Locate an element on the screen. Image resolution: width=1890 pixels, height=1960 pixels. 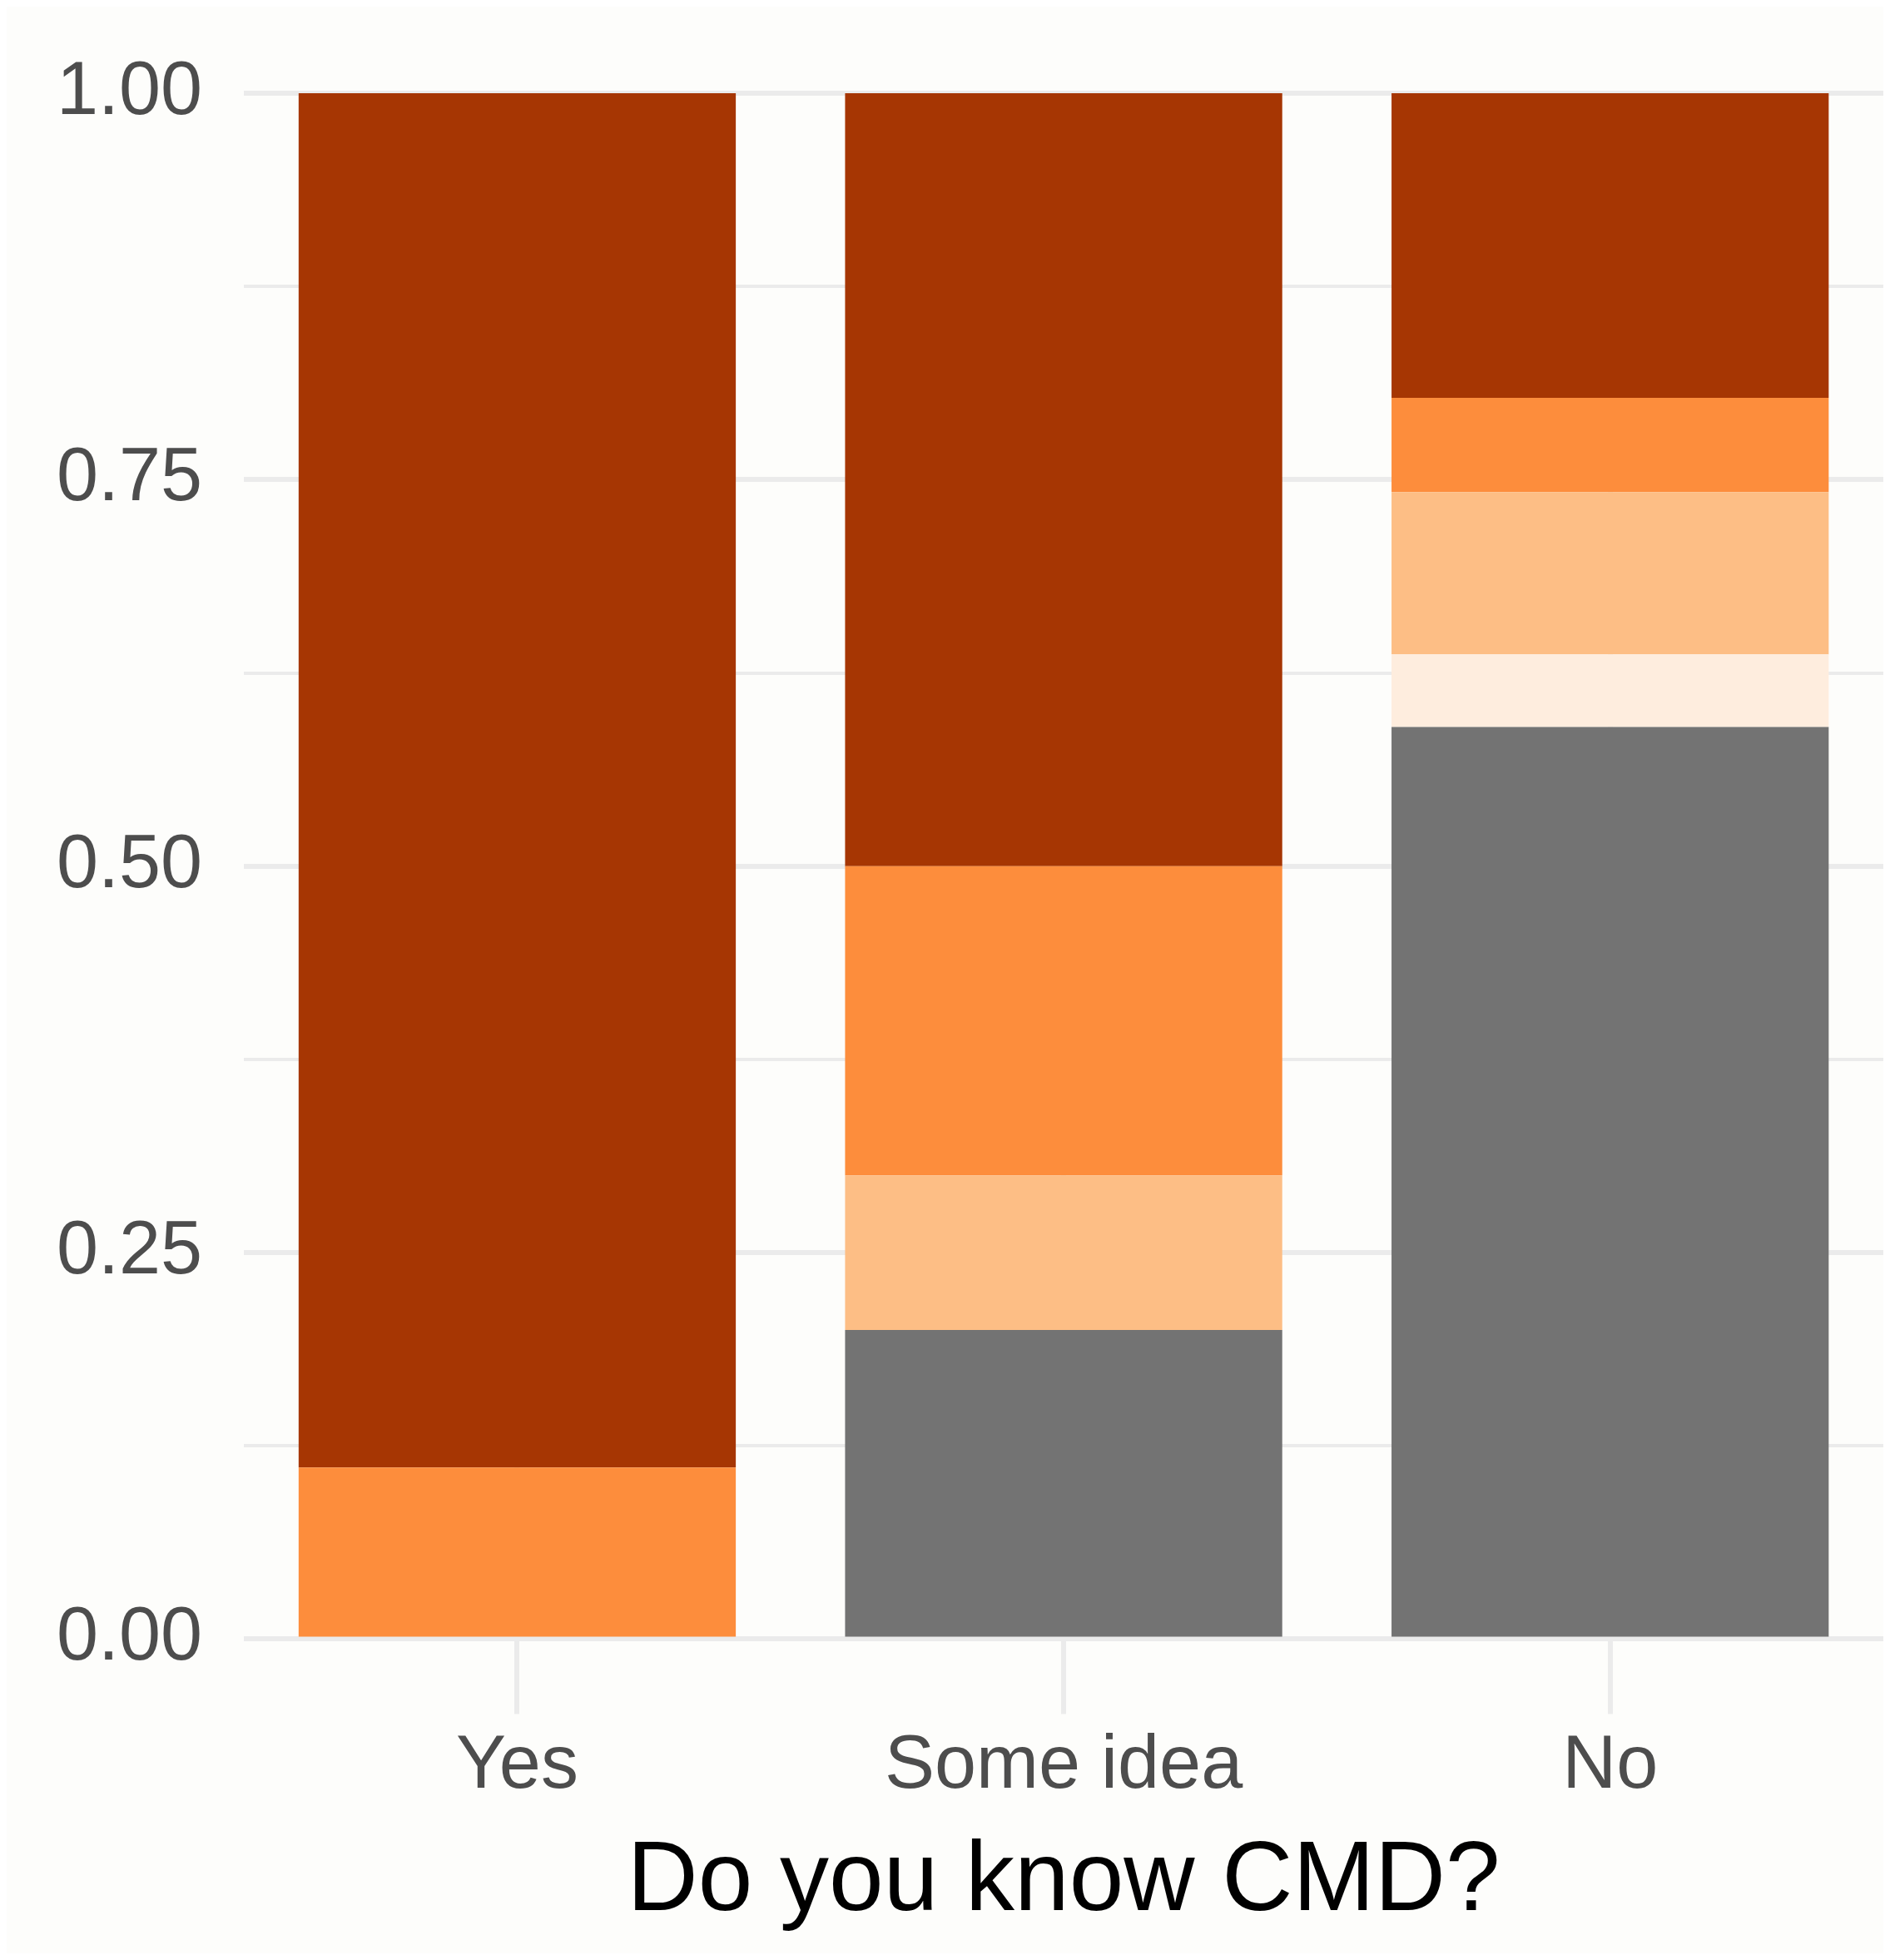
y-tick-label: 0.50 is located at coordinates (129, 861).